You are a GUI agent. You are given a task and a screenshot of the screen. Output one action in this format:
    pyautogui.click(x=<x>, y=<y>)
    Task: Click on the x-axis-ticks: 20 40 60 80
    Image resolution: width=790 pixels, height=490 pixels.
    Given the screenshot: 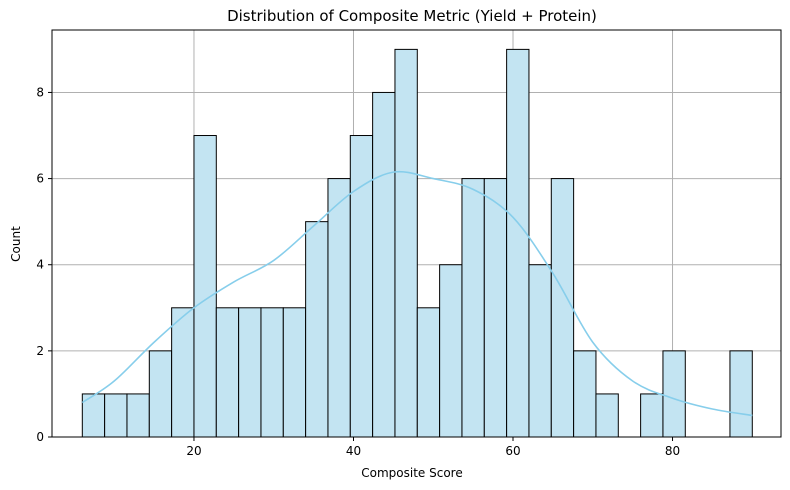 What is the action you would take?
    pyautogui.click(x=433, y=447)
    